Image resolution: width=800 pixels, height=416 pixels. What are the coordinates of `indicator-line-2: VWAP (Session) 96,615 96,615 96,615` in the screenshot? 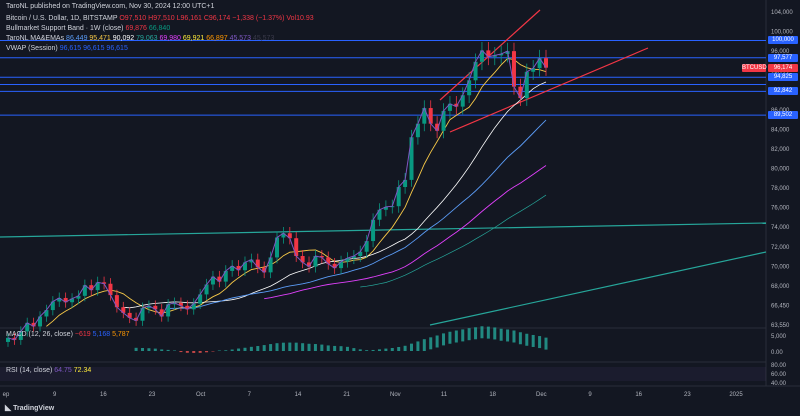 It's located at (67, 48).